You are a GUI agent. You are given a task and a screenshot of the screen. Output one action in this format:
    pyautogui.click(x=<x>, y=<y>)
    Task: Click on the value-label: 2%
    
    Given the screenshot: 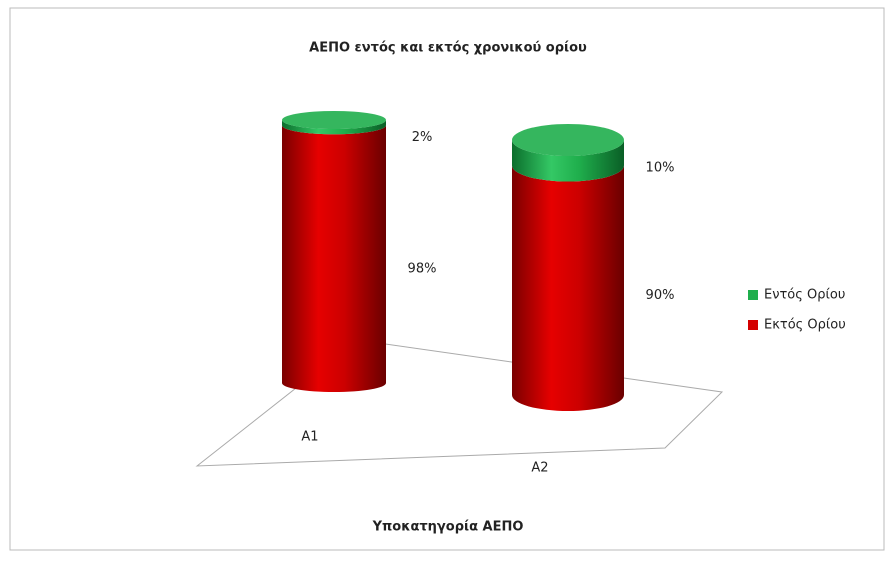 What is the action you would take?
    pyautogui.click(x=422, y=137)
    